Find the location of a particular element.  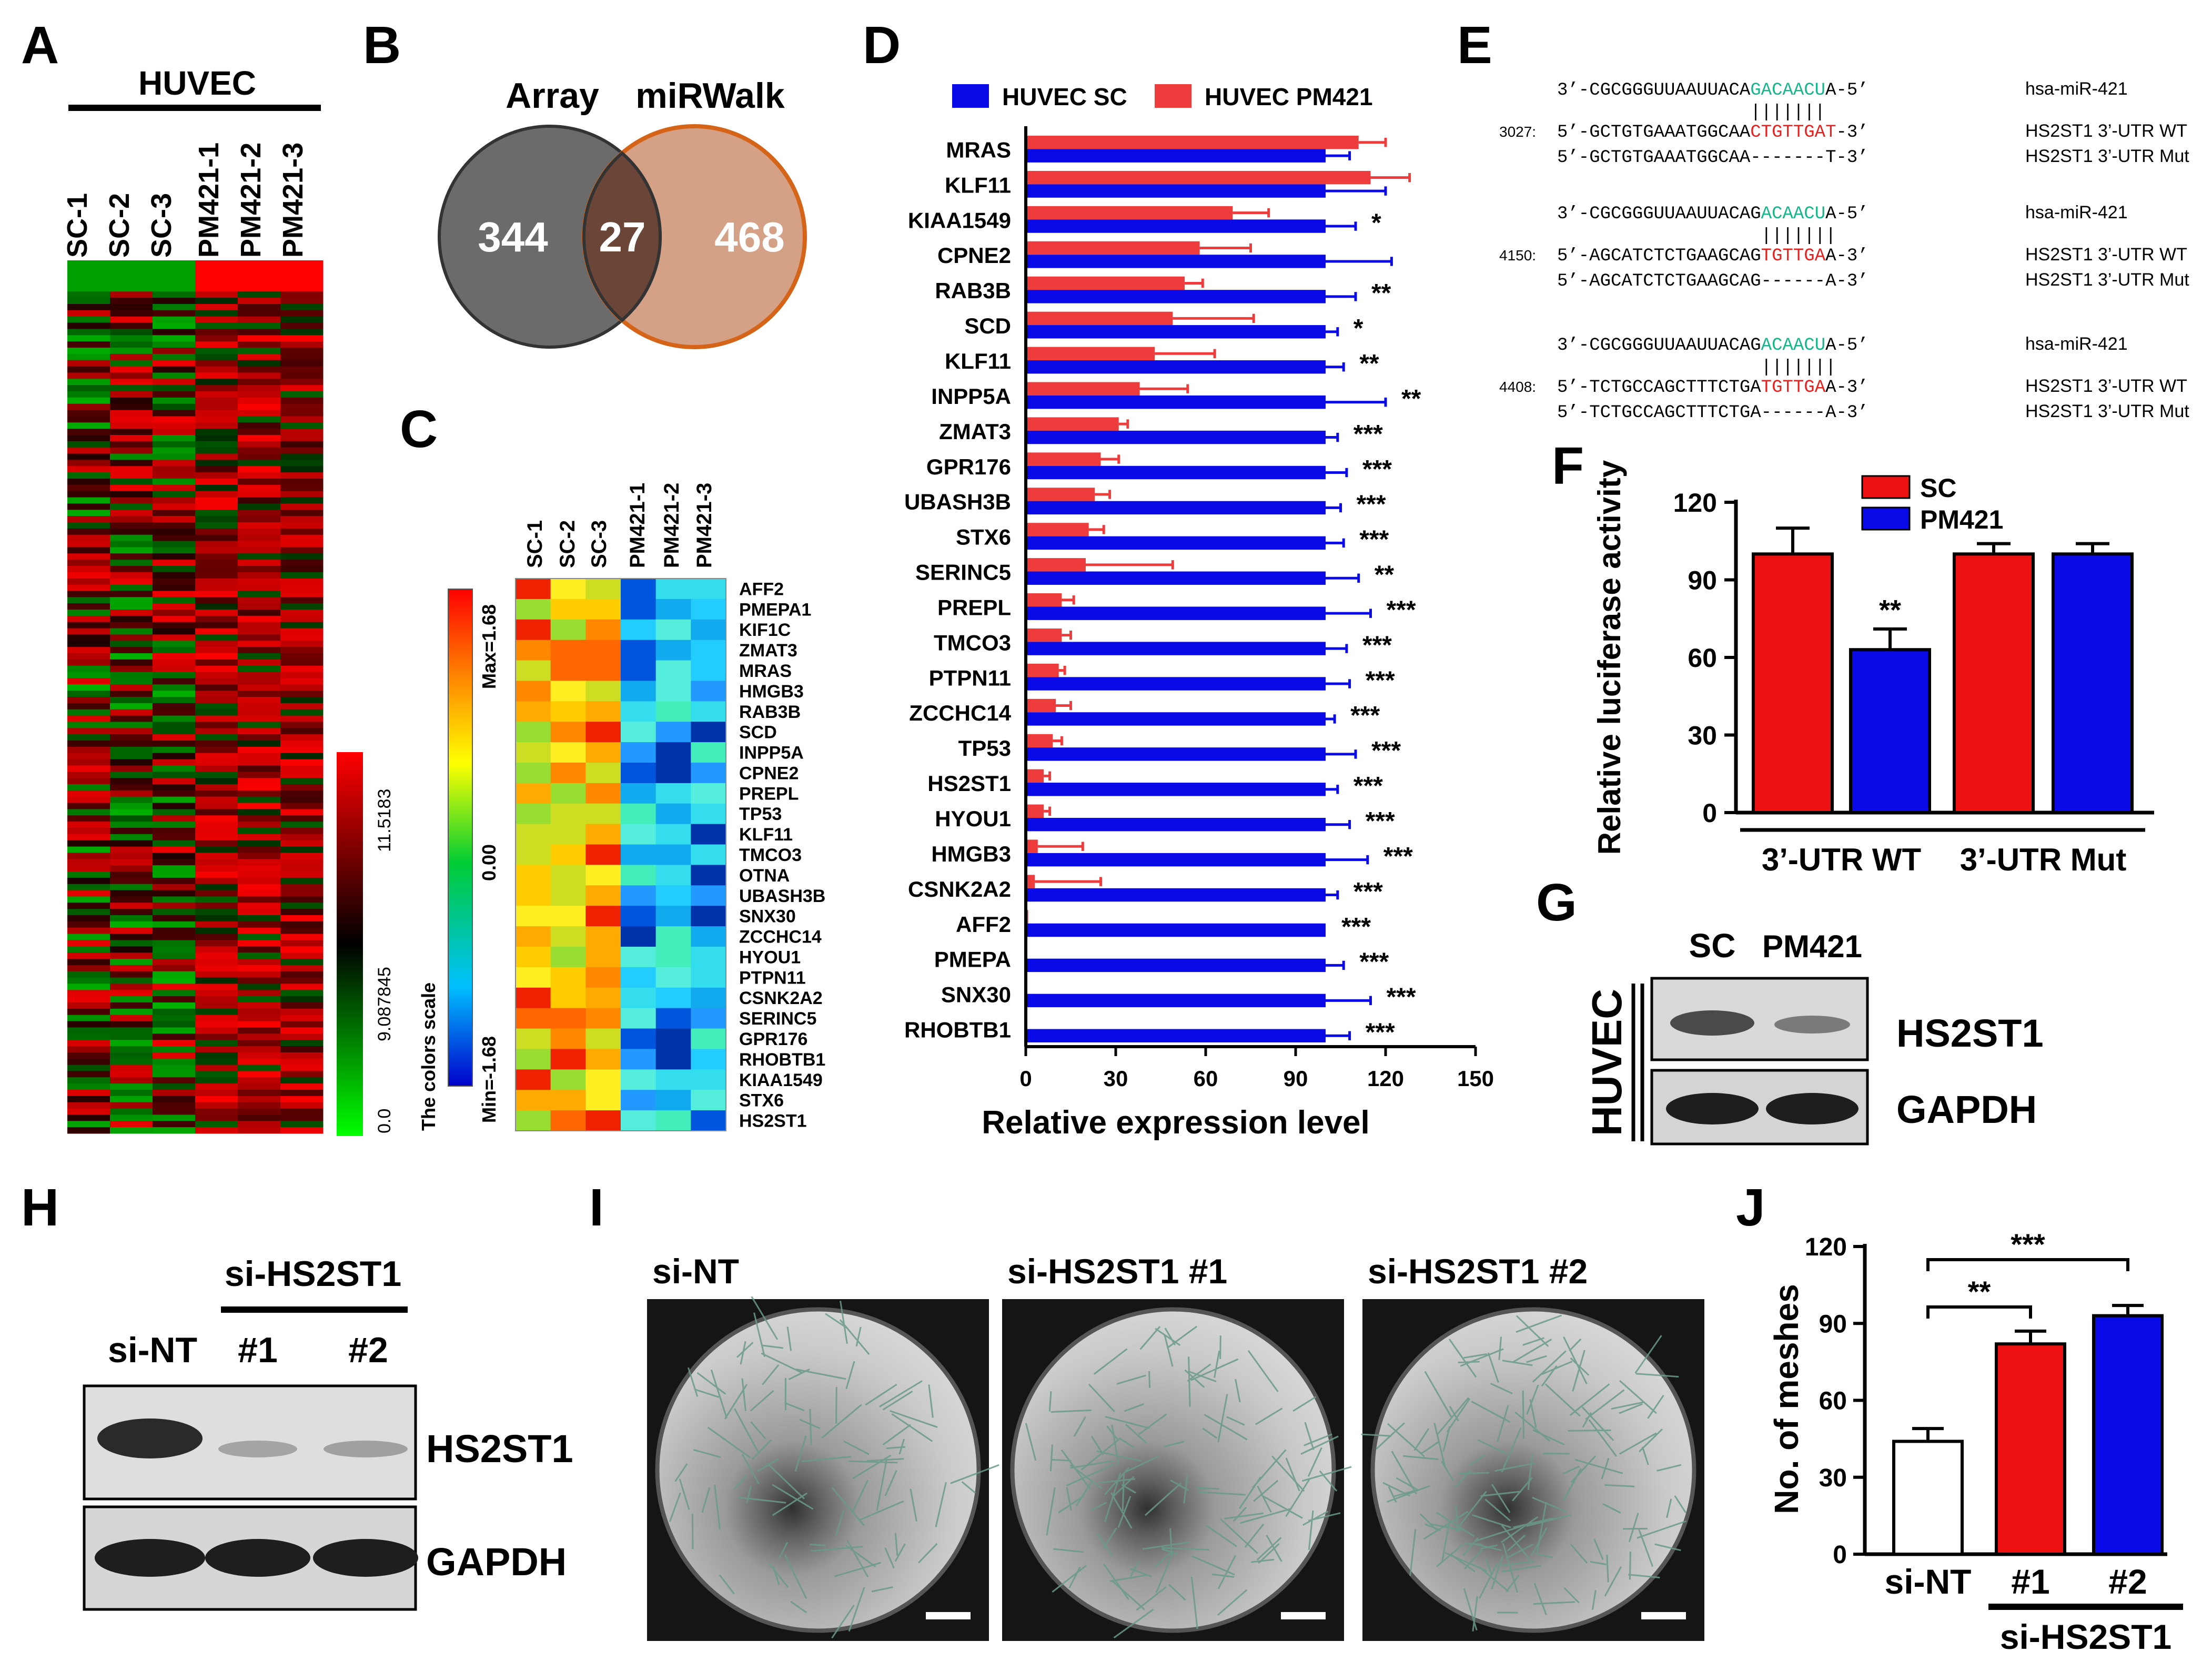

panel-label-c: C is located at coordinates (419, 429).